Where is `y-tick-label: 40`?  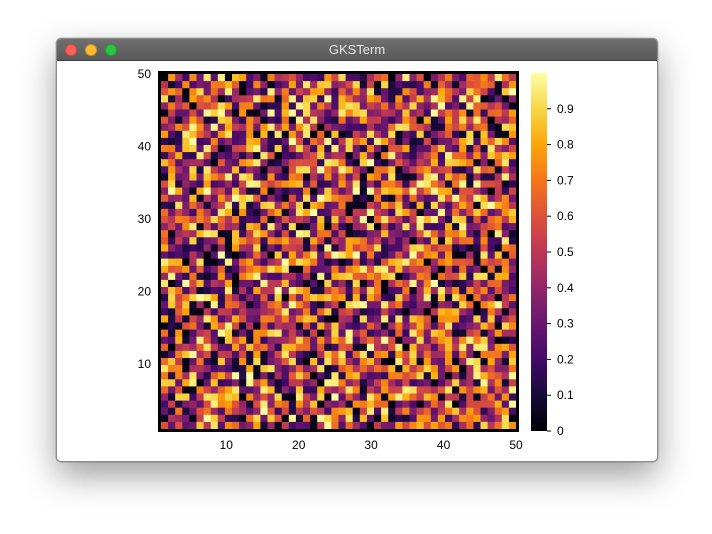
y-tick-label: 40 is located at coordinates (145, 146).